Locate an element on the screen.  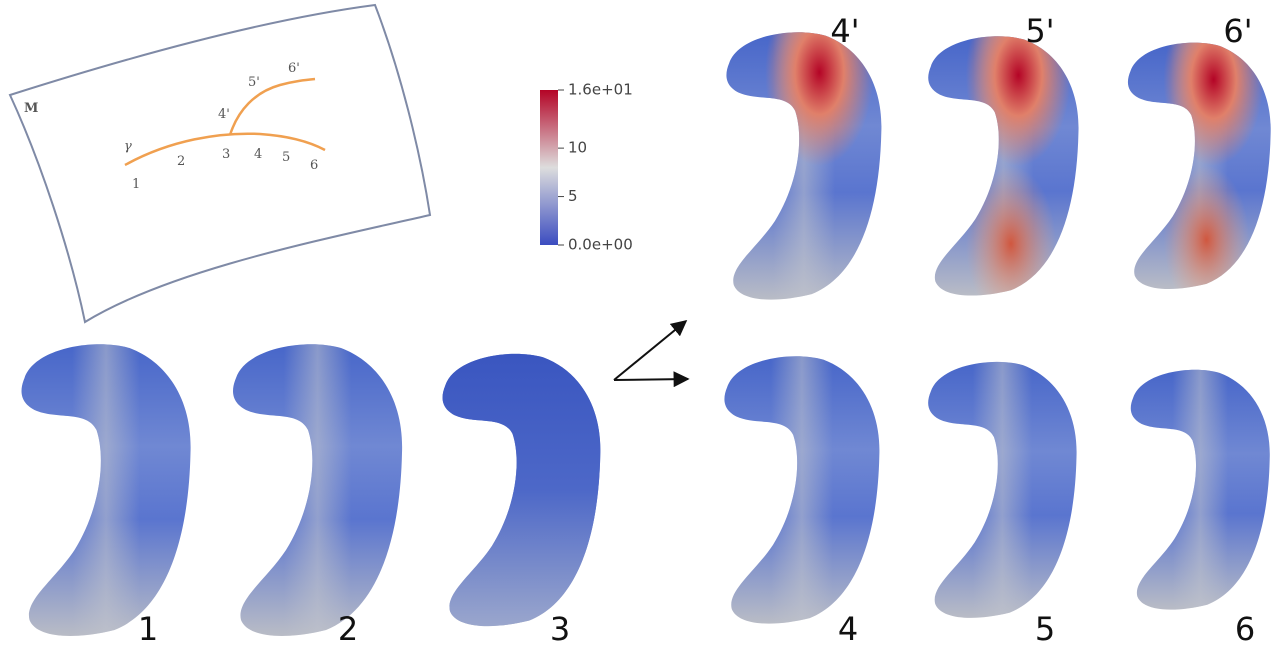
curve is located at coordinates (225, 149).